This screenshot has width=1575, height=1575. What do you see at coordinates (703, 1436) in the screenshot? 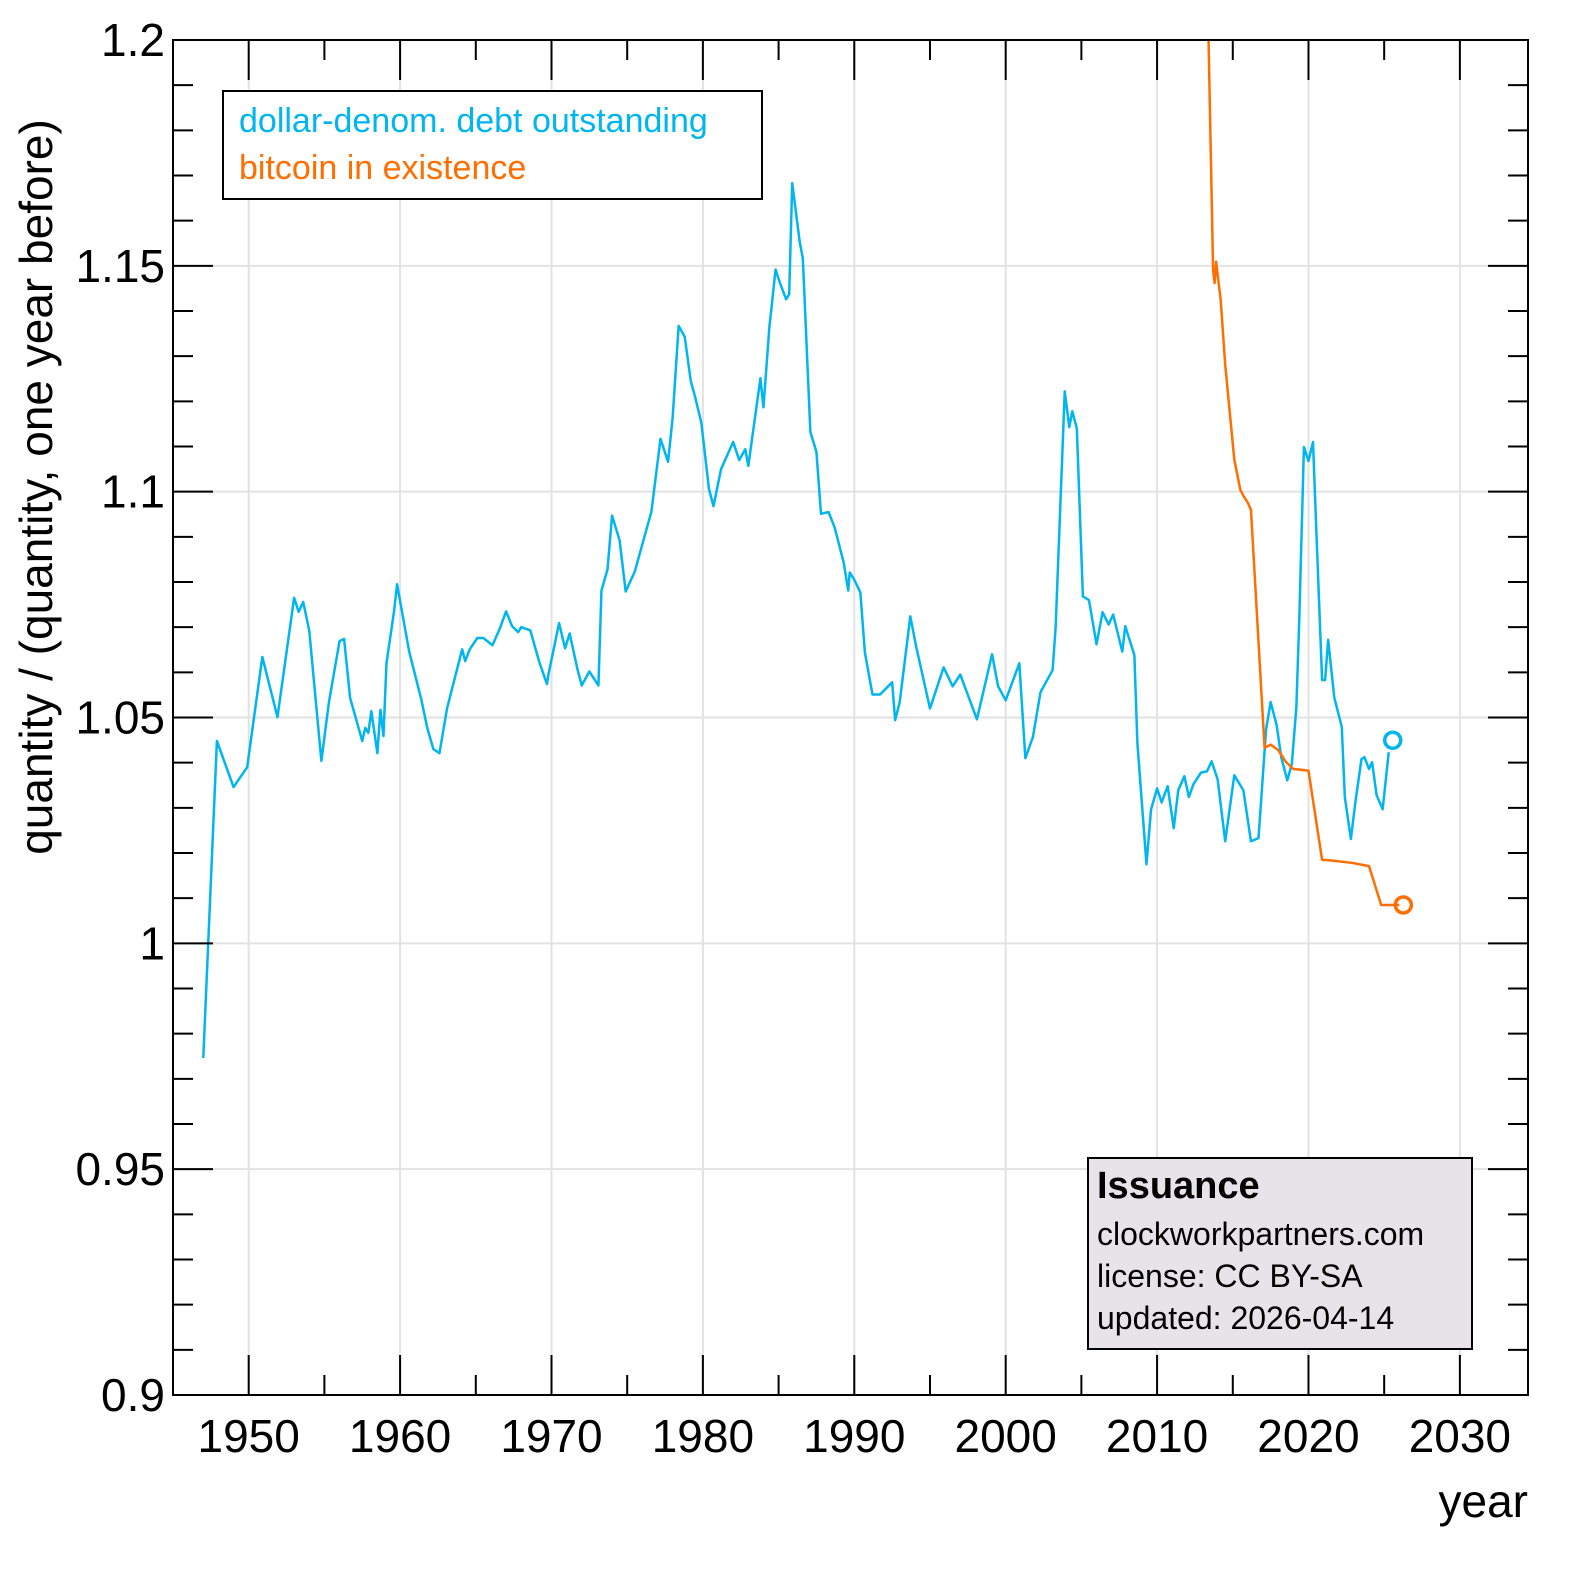
I see `x-tick-label: 1980` at bounding box center [703, 1436].